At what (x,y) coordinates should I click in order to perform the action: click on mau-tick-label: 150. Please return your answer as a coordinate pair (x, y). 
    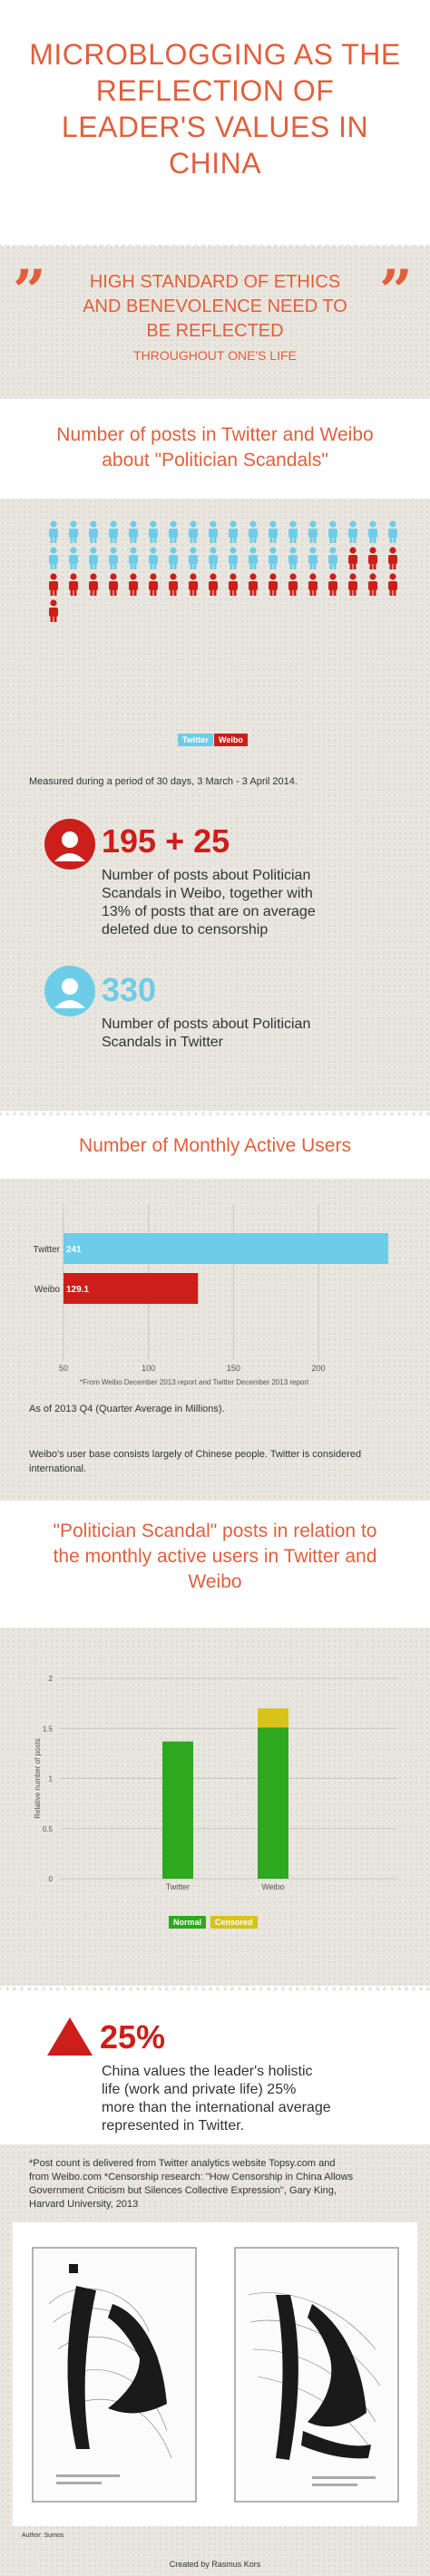
    Looking at the image, I should click on (233, 1368).